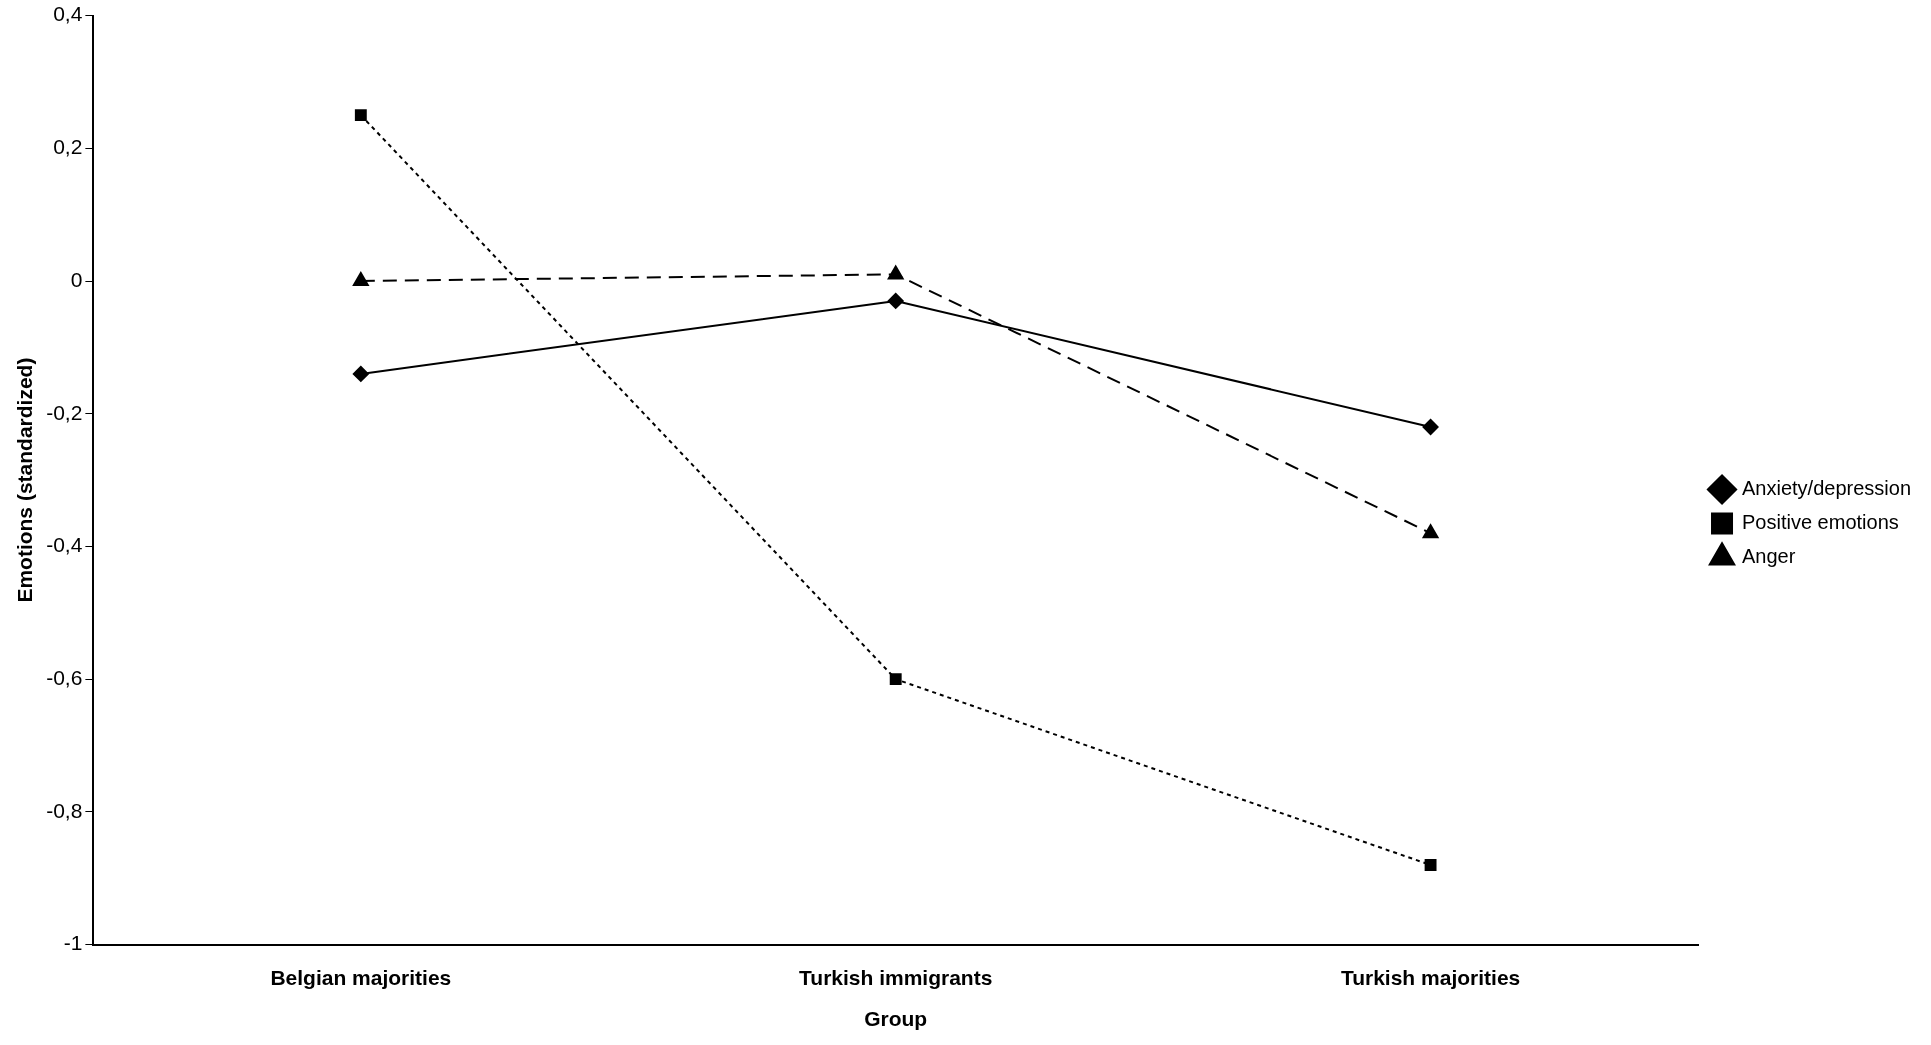 This screenshot has height=1045, width=1931. Describe the element at coordinates (76, 279) in the screenshot. I see `y-tick-label: 0` at that location.